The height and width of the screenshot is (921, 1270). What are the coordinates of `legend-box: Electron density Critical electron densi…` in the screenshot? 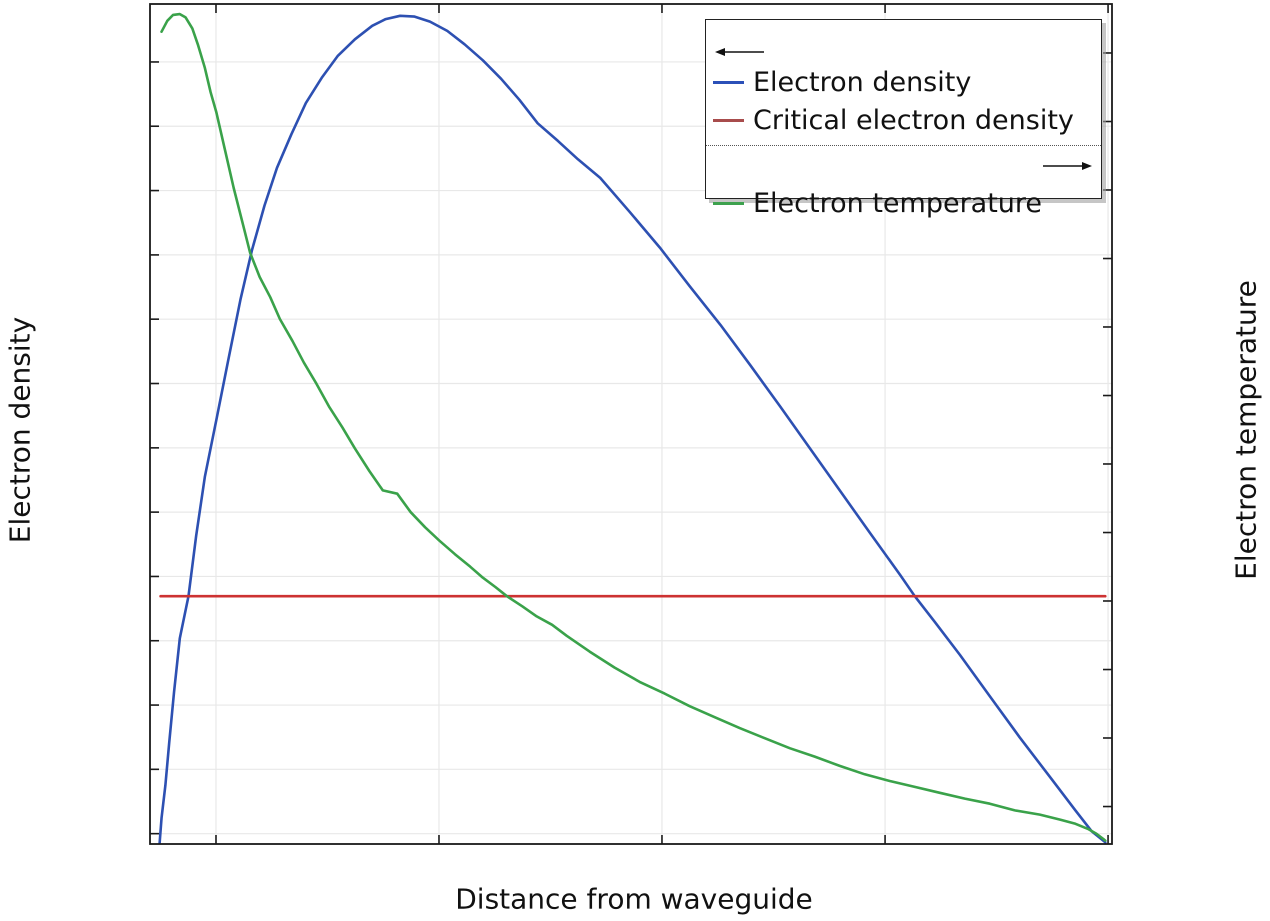 It's located at (903, 119).